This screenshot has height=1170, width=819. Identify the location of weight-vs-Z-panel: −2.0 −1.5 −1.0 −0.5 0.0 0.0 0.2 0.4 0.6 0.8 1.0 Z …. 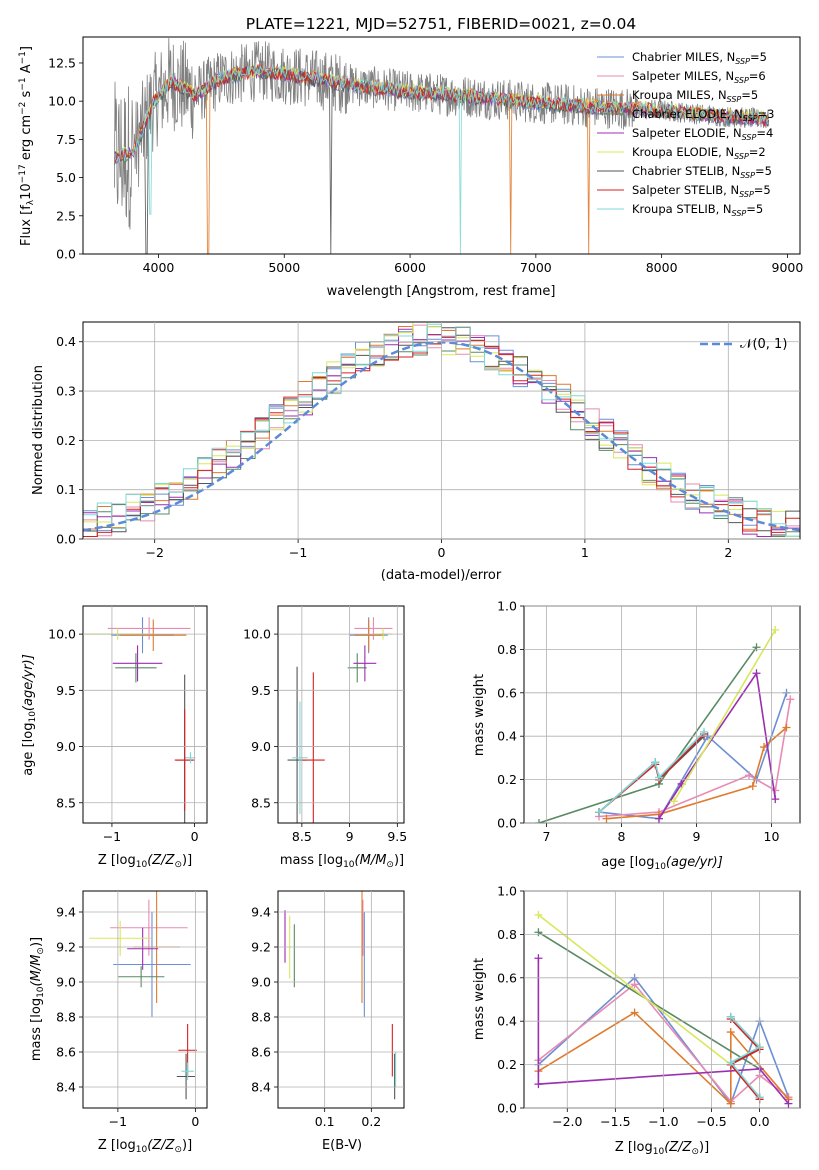
(636, 1020).